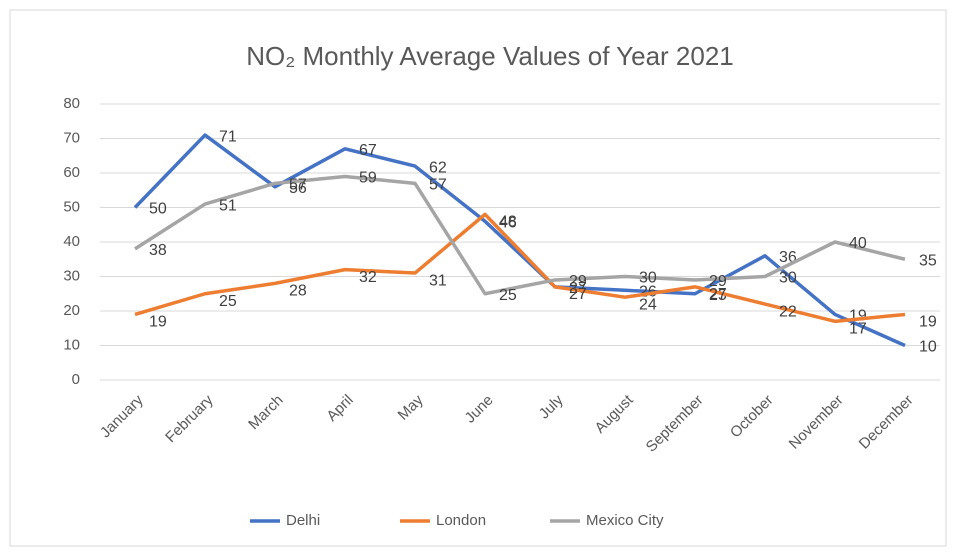 The width and height of the screenshot is (956, 552). Describe the element at coordinates (228, 136) in the screenshot. I see `data-label: 71` at that location.